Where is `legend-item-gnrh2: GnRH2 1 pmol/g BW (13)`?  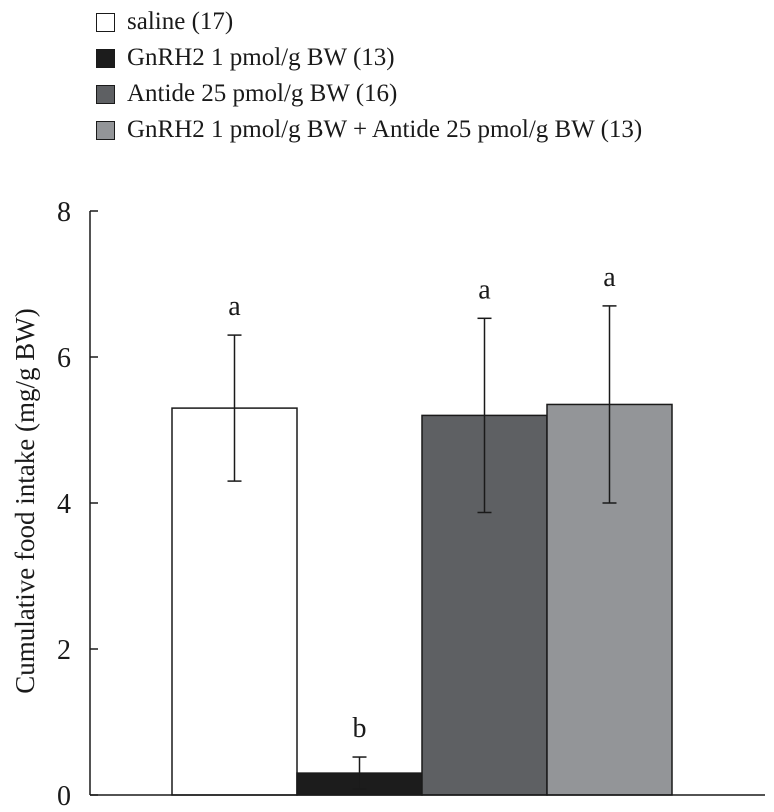
legend-item-gnrh2: GnRH2 1 pmol/g BW (13) is located at coordinates (369, 58).